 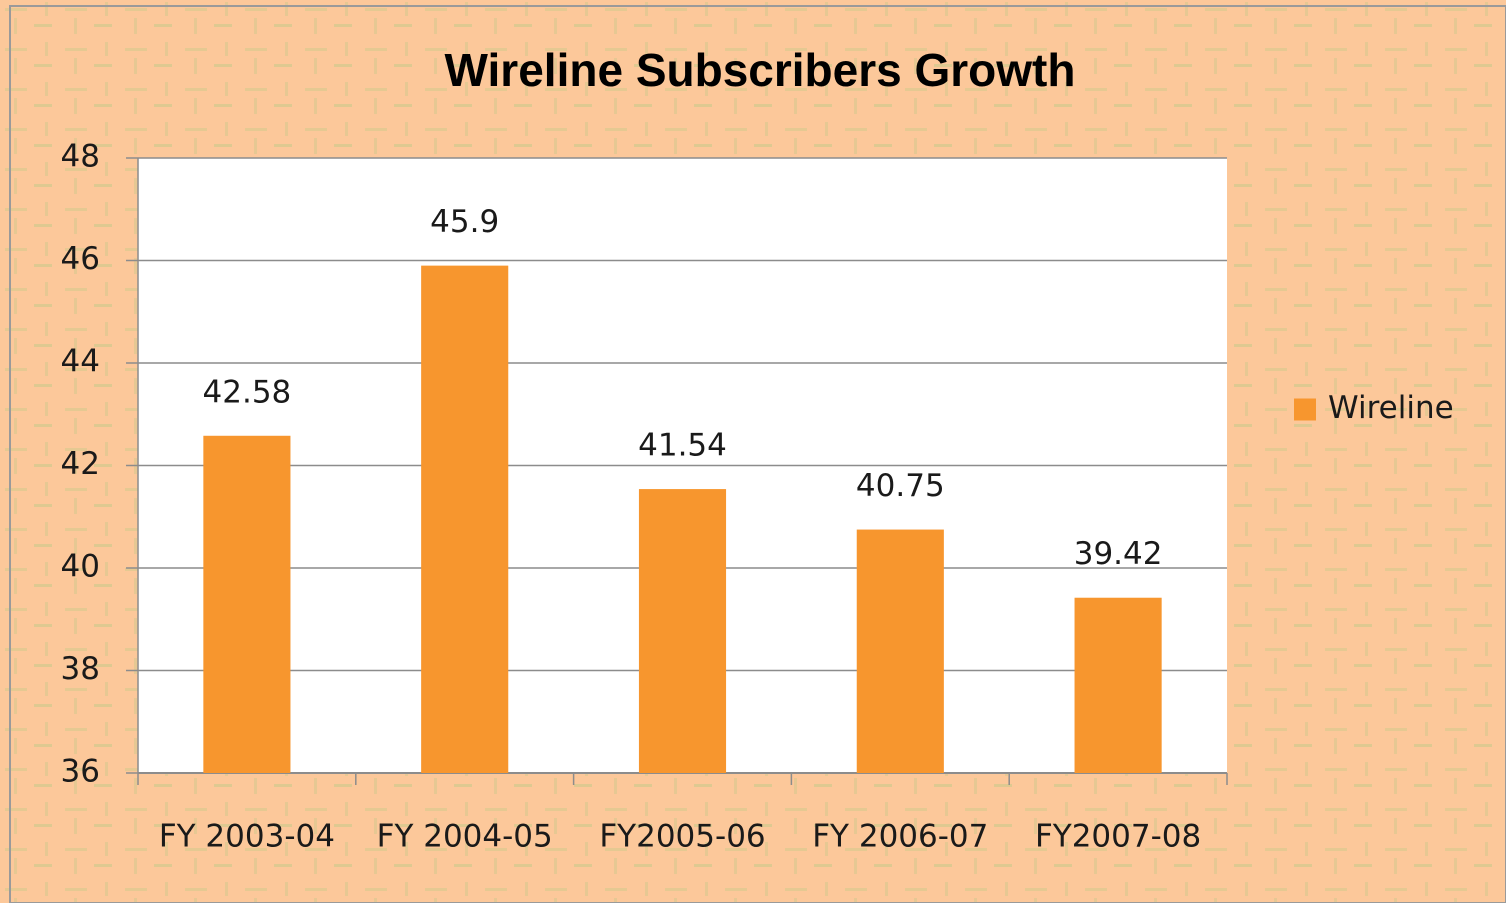 What do you see at coordinates (80, 669) in the screenshot?
I see `y-tick-label: 38` at bounding box center [80, 669].